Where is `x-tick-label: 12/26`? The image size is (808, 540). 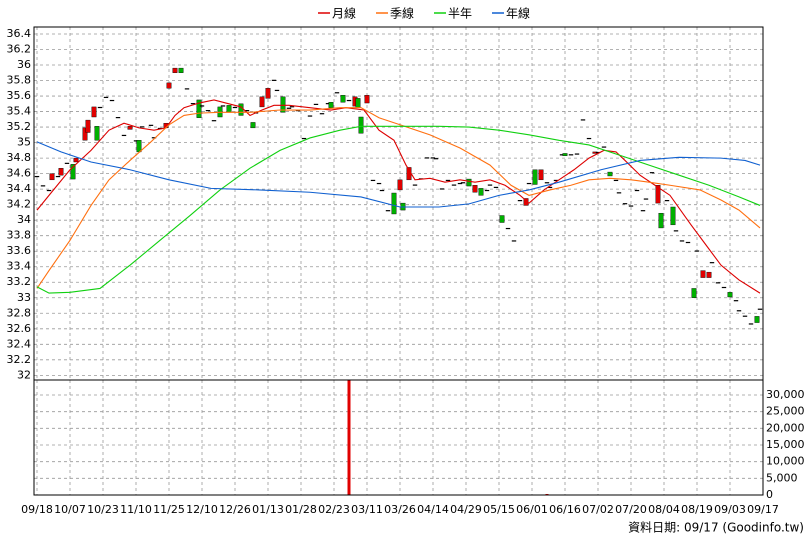 x-tick-label: 12/26 is located at coordinates (235, 509).